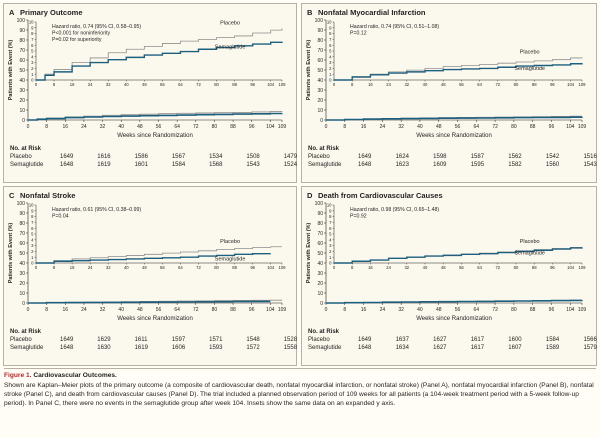 This screenshot has height=438, width=600. I want to click on annotation-line: P=0.92, so click(358, 217).